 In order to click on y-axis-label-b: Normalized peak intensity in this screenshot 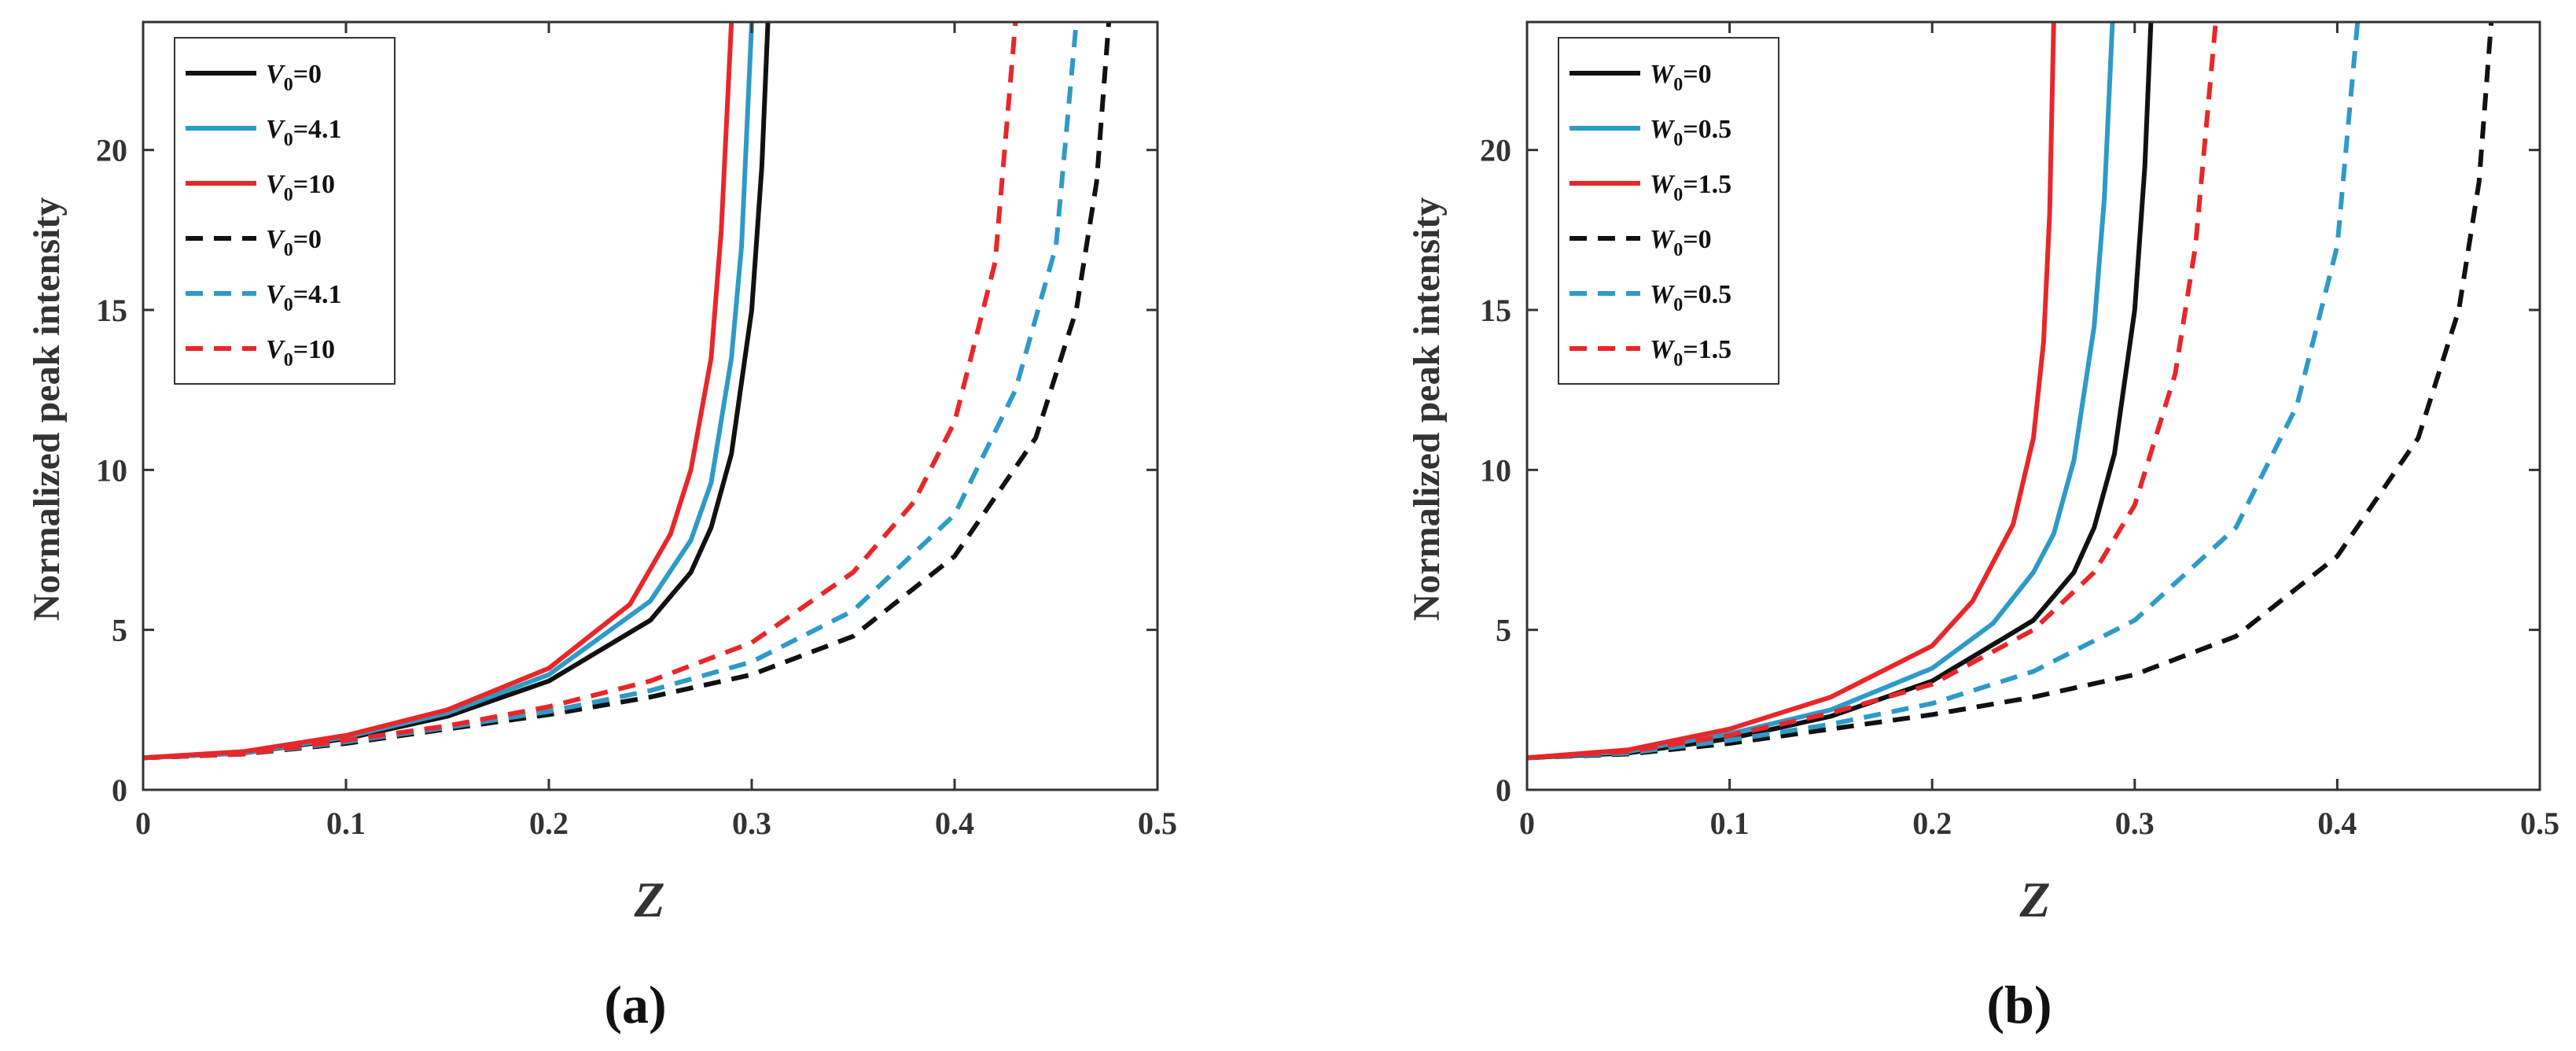, I will do `click(1427, 409)`.